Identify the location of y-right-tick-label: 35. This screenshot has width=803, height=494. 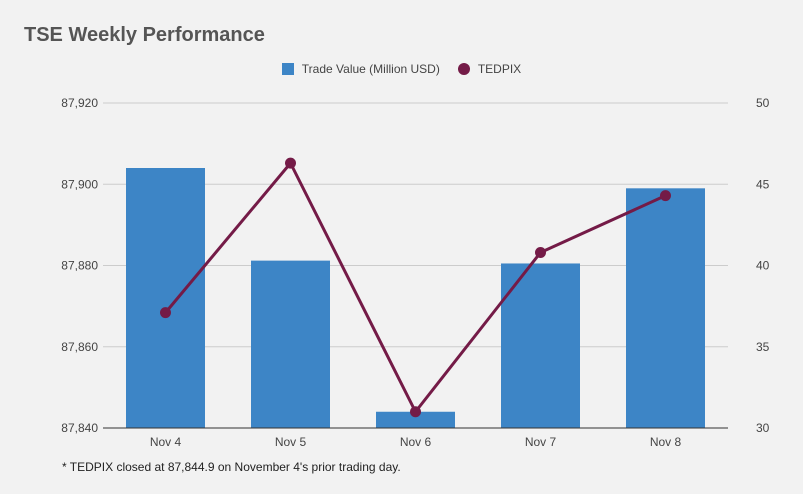
(763, 347).